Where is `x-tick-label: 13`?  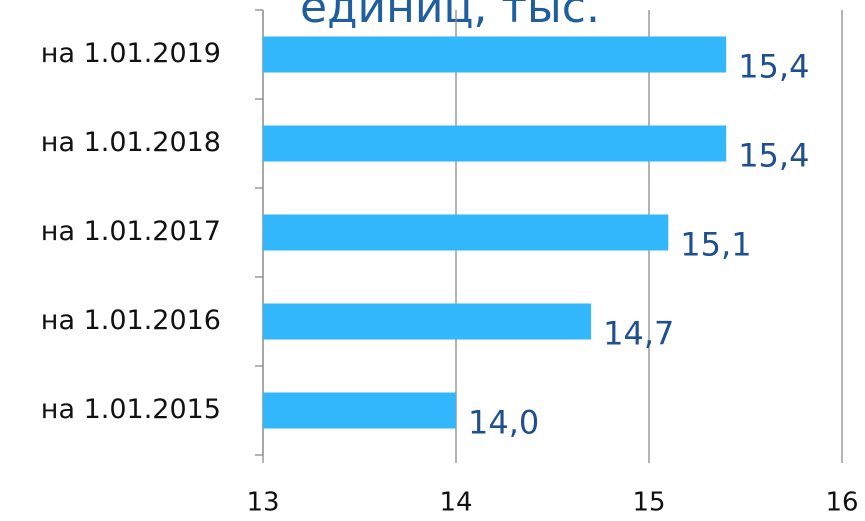 x-tick-label: 13 is located at coordinates (262, 503).